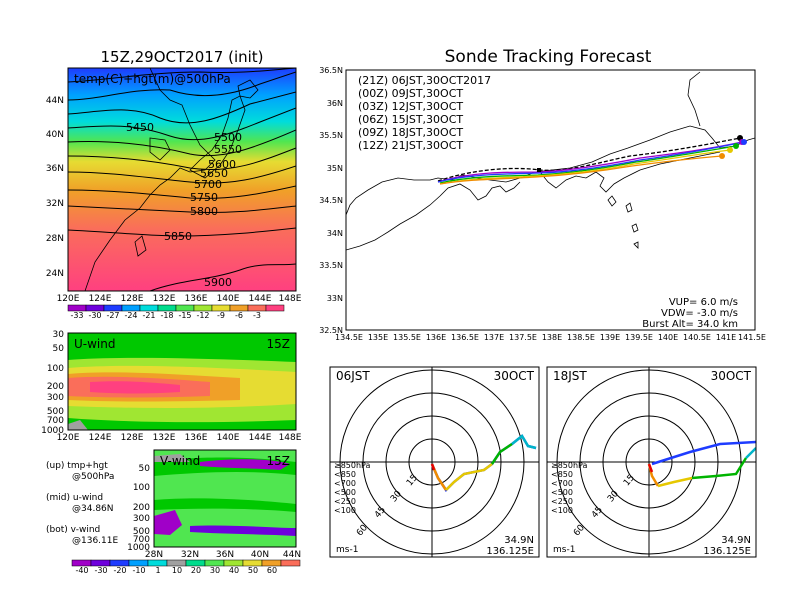  I want to click on northeast-coastline, so click(694, 99).